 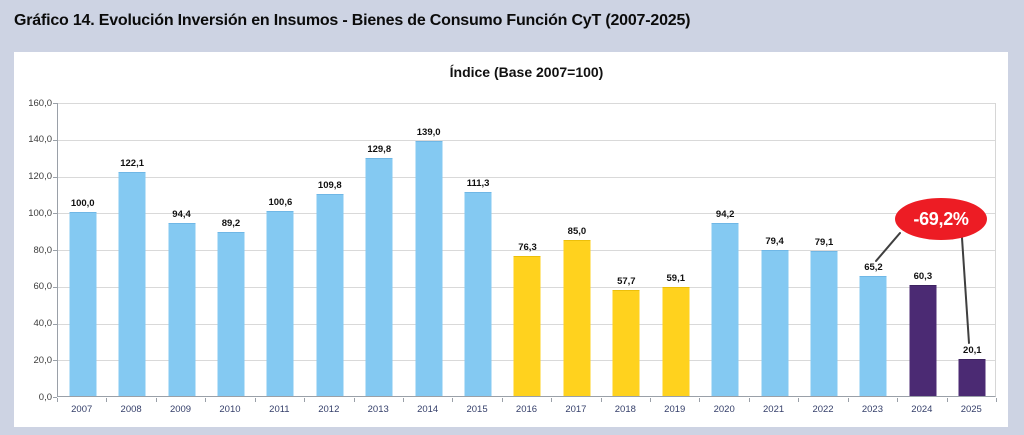 I want to click on bar-slot-2024: 60,3, so click(x=922, y=249).